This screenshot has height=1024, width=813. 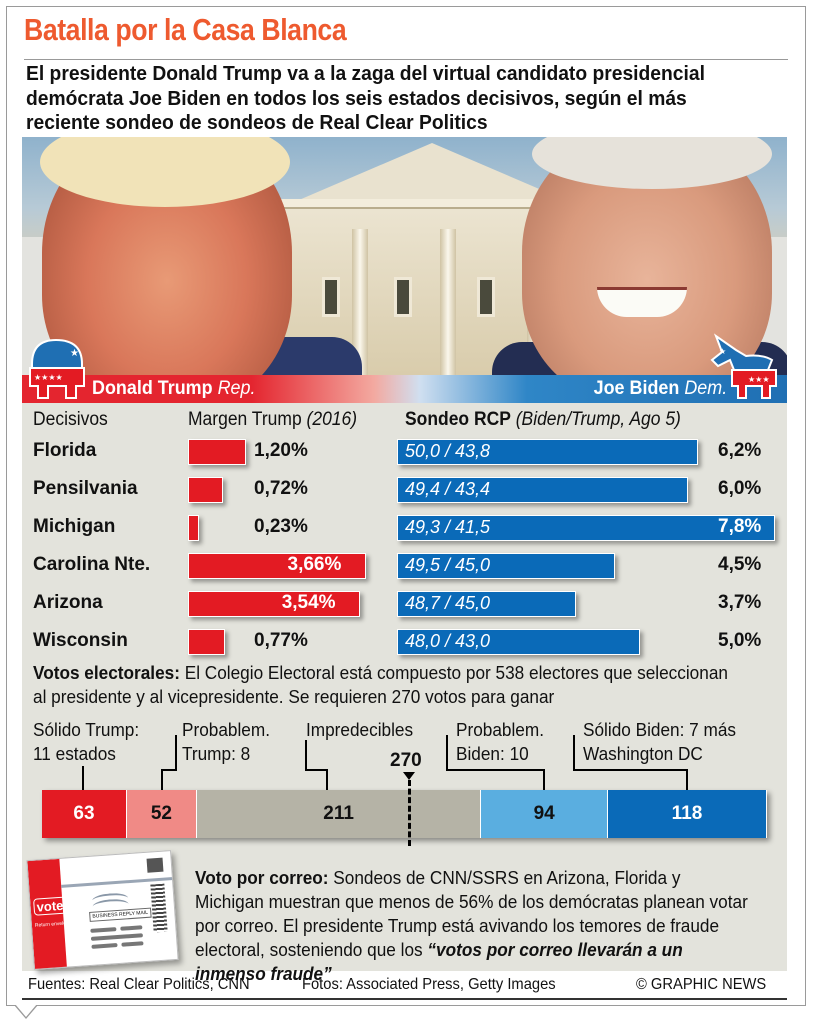 What do you see at coordinates (74, 753) in the screenshot?
I see `category-label-line2: 11 estados` at bounding box center [74, 753].